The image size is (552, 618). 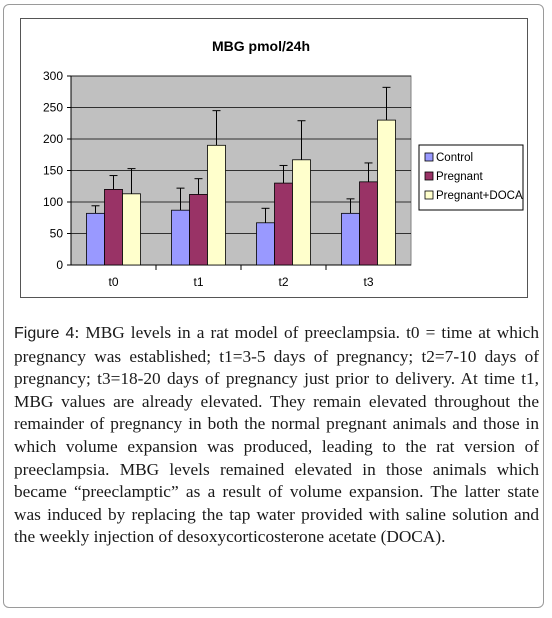 What do you see at coordinates (53, 76) in the screenshot?
I see `y-tick-label: 300` at bounding box center [53, 76].